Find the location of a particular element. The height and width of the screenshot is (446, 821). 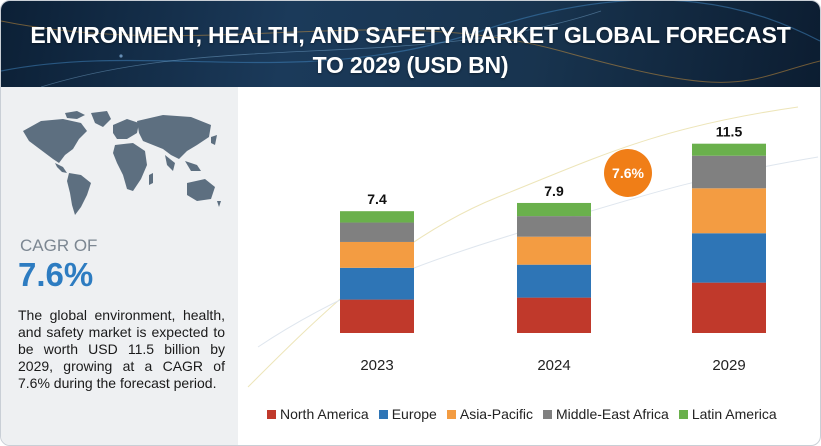

bar-segment-europe-2023 is located at coordinates (377, 283).